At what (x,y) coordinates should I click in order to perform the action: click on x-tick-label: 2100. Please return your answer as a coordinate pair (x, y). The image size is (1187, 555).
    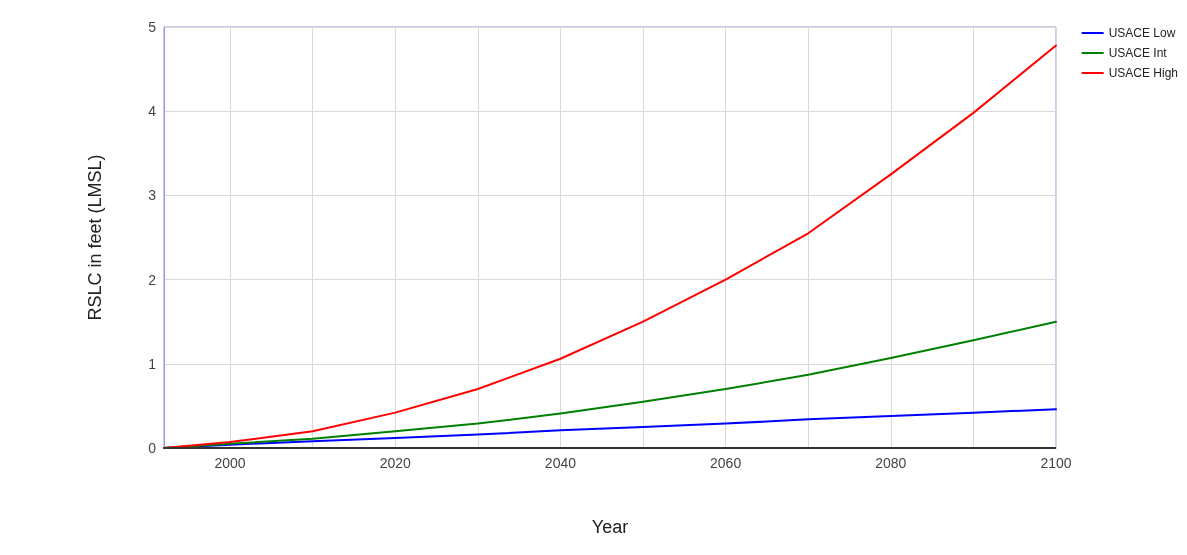
    Looking at the image, I should click on (1056, 463).